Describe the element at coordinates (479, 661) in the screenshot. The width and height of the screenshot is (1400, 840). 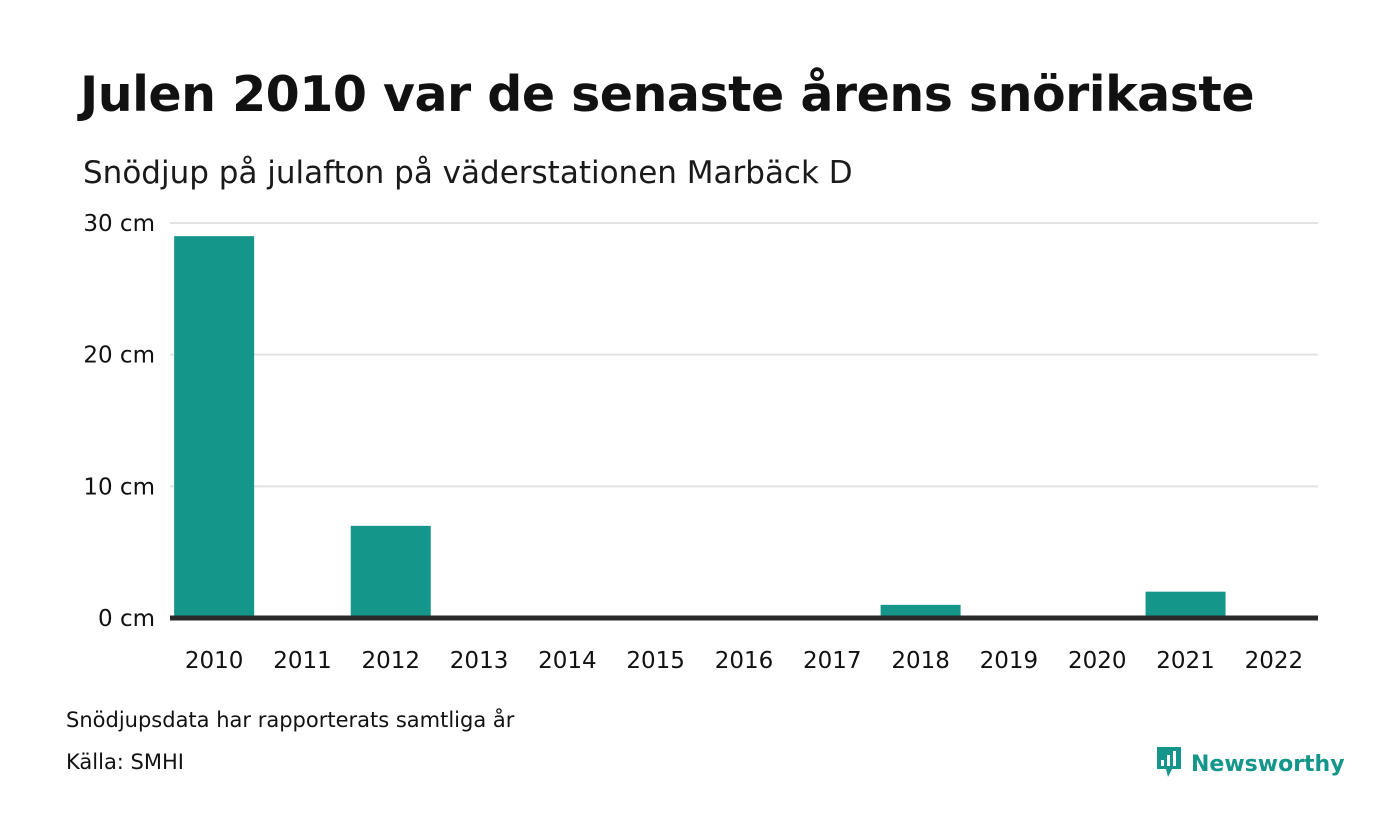
I see `x-tick-label: 2013` at that location.